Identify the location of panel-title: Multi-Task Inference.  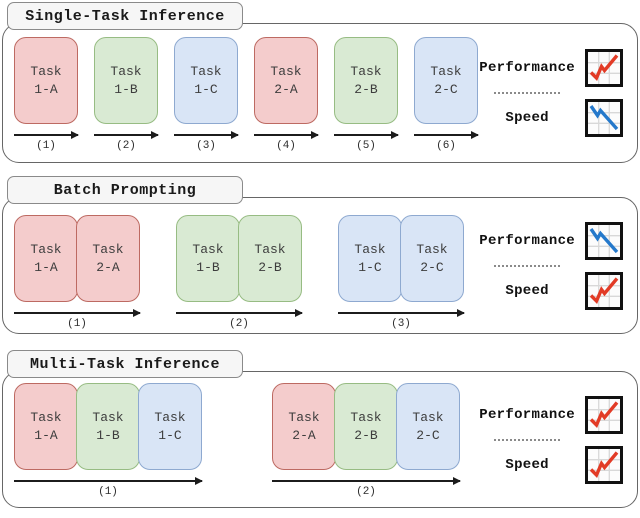
(125, 364).